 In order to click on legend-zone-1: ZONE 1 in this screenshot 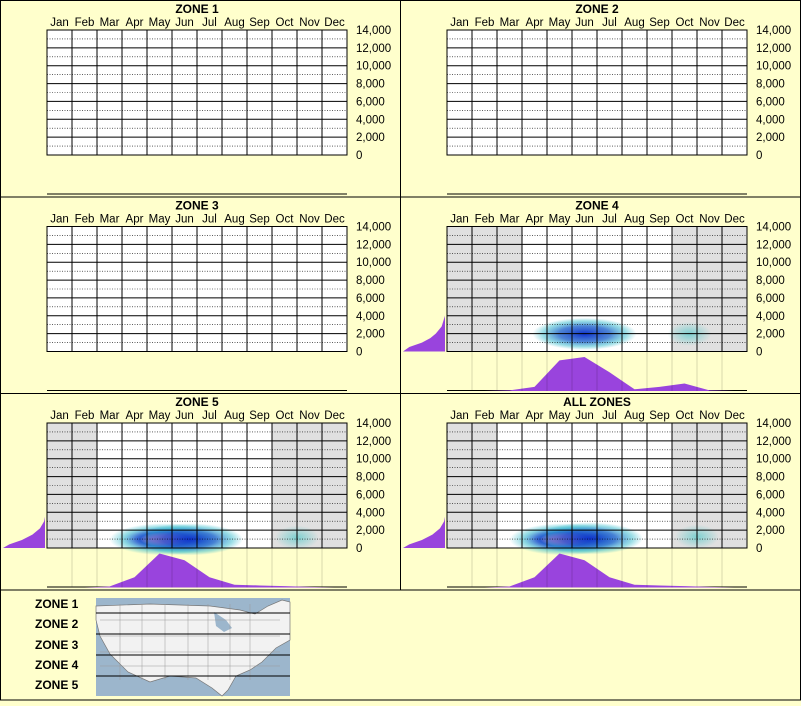, I will do `click(57, 604)`.